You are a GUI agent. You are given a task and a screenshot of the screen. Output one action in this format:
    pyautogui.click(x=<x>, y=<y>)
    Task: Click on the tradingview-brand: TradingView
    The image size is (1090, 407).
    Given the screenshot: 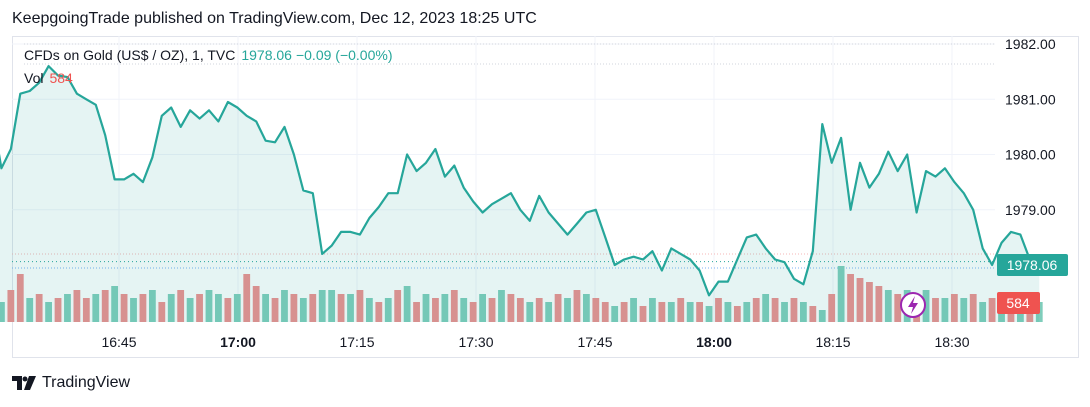 What is the action you would take?
    pyautogui.click(x=86, y=382)
    